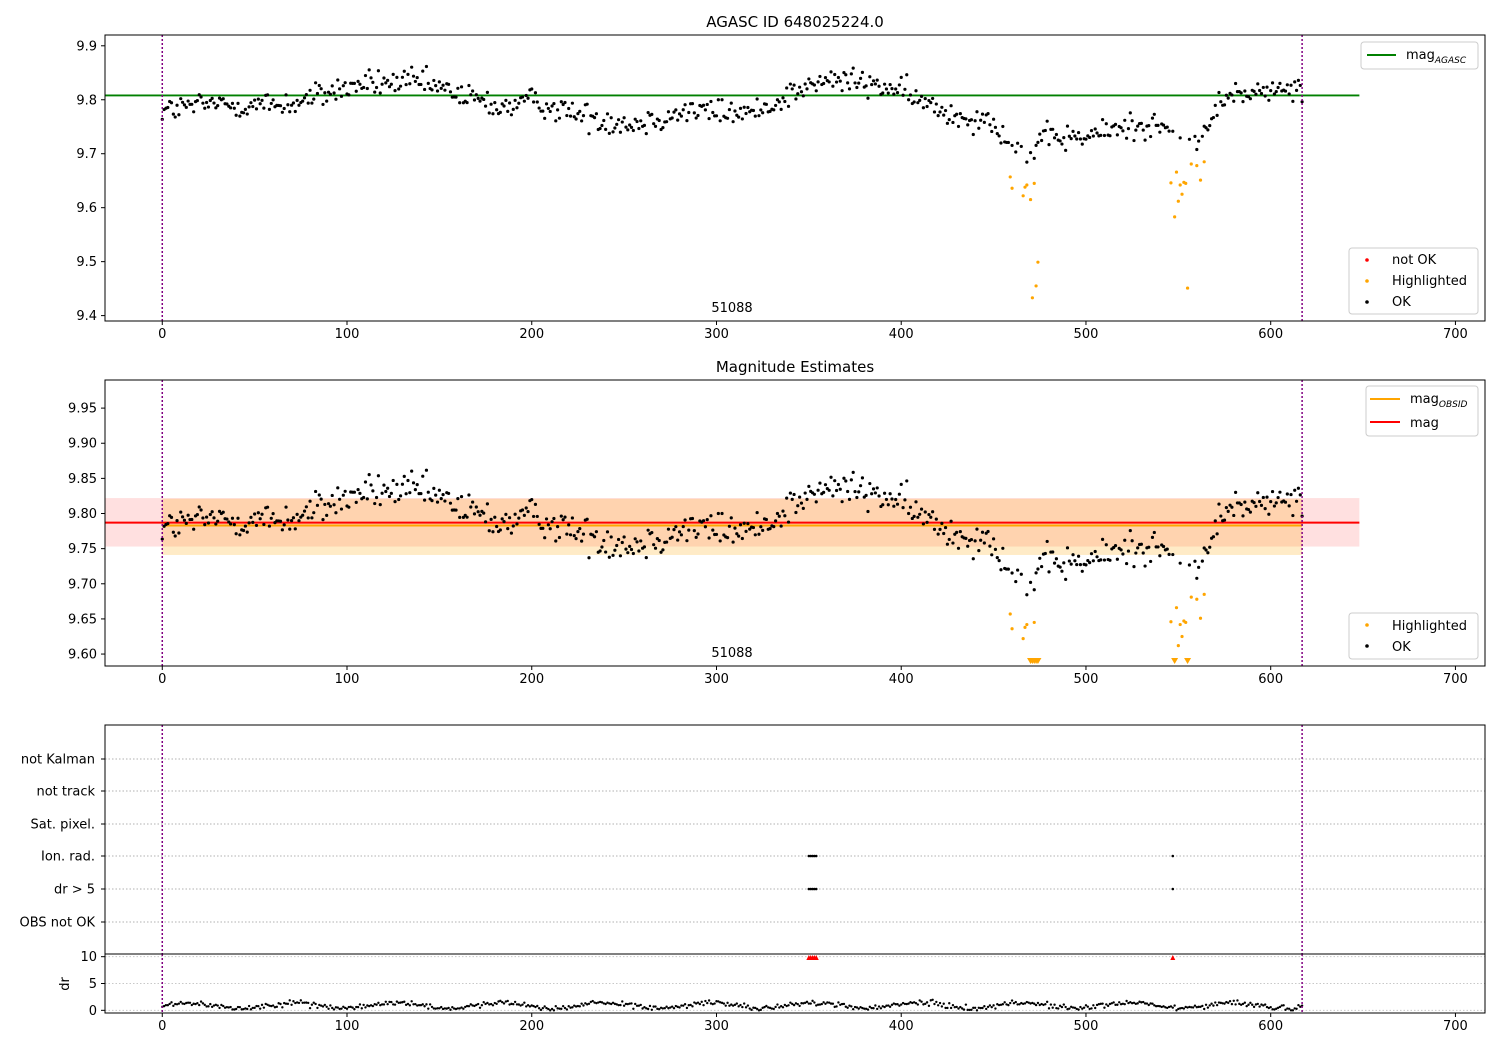 The image size is (1500, 1050). I want to click on x-tick-label: 200, so click(531, 334).